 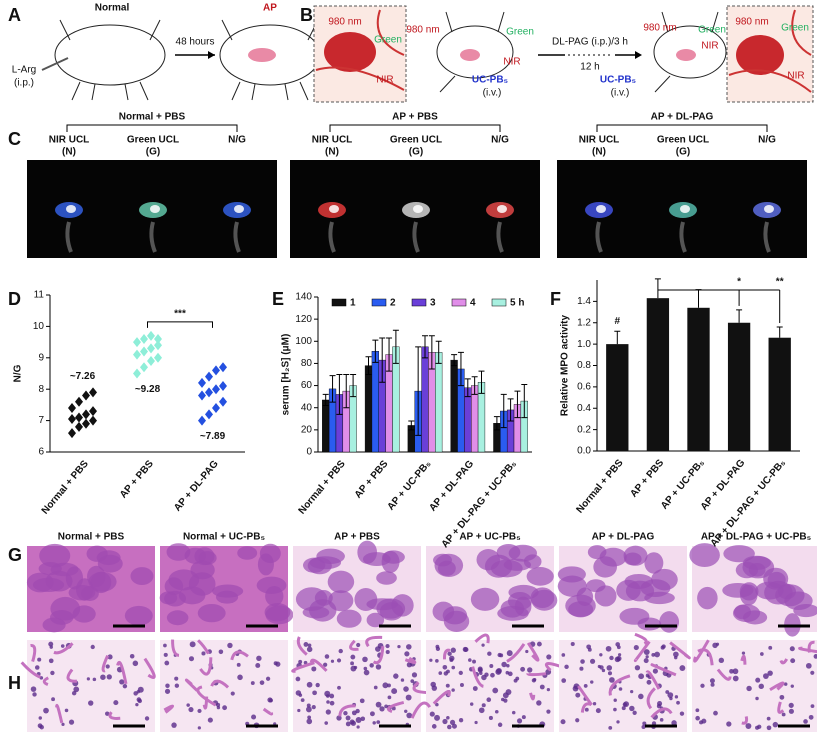 I want to click on significance-bracket, so click(x=180, y=324).